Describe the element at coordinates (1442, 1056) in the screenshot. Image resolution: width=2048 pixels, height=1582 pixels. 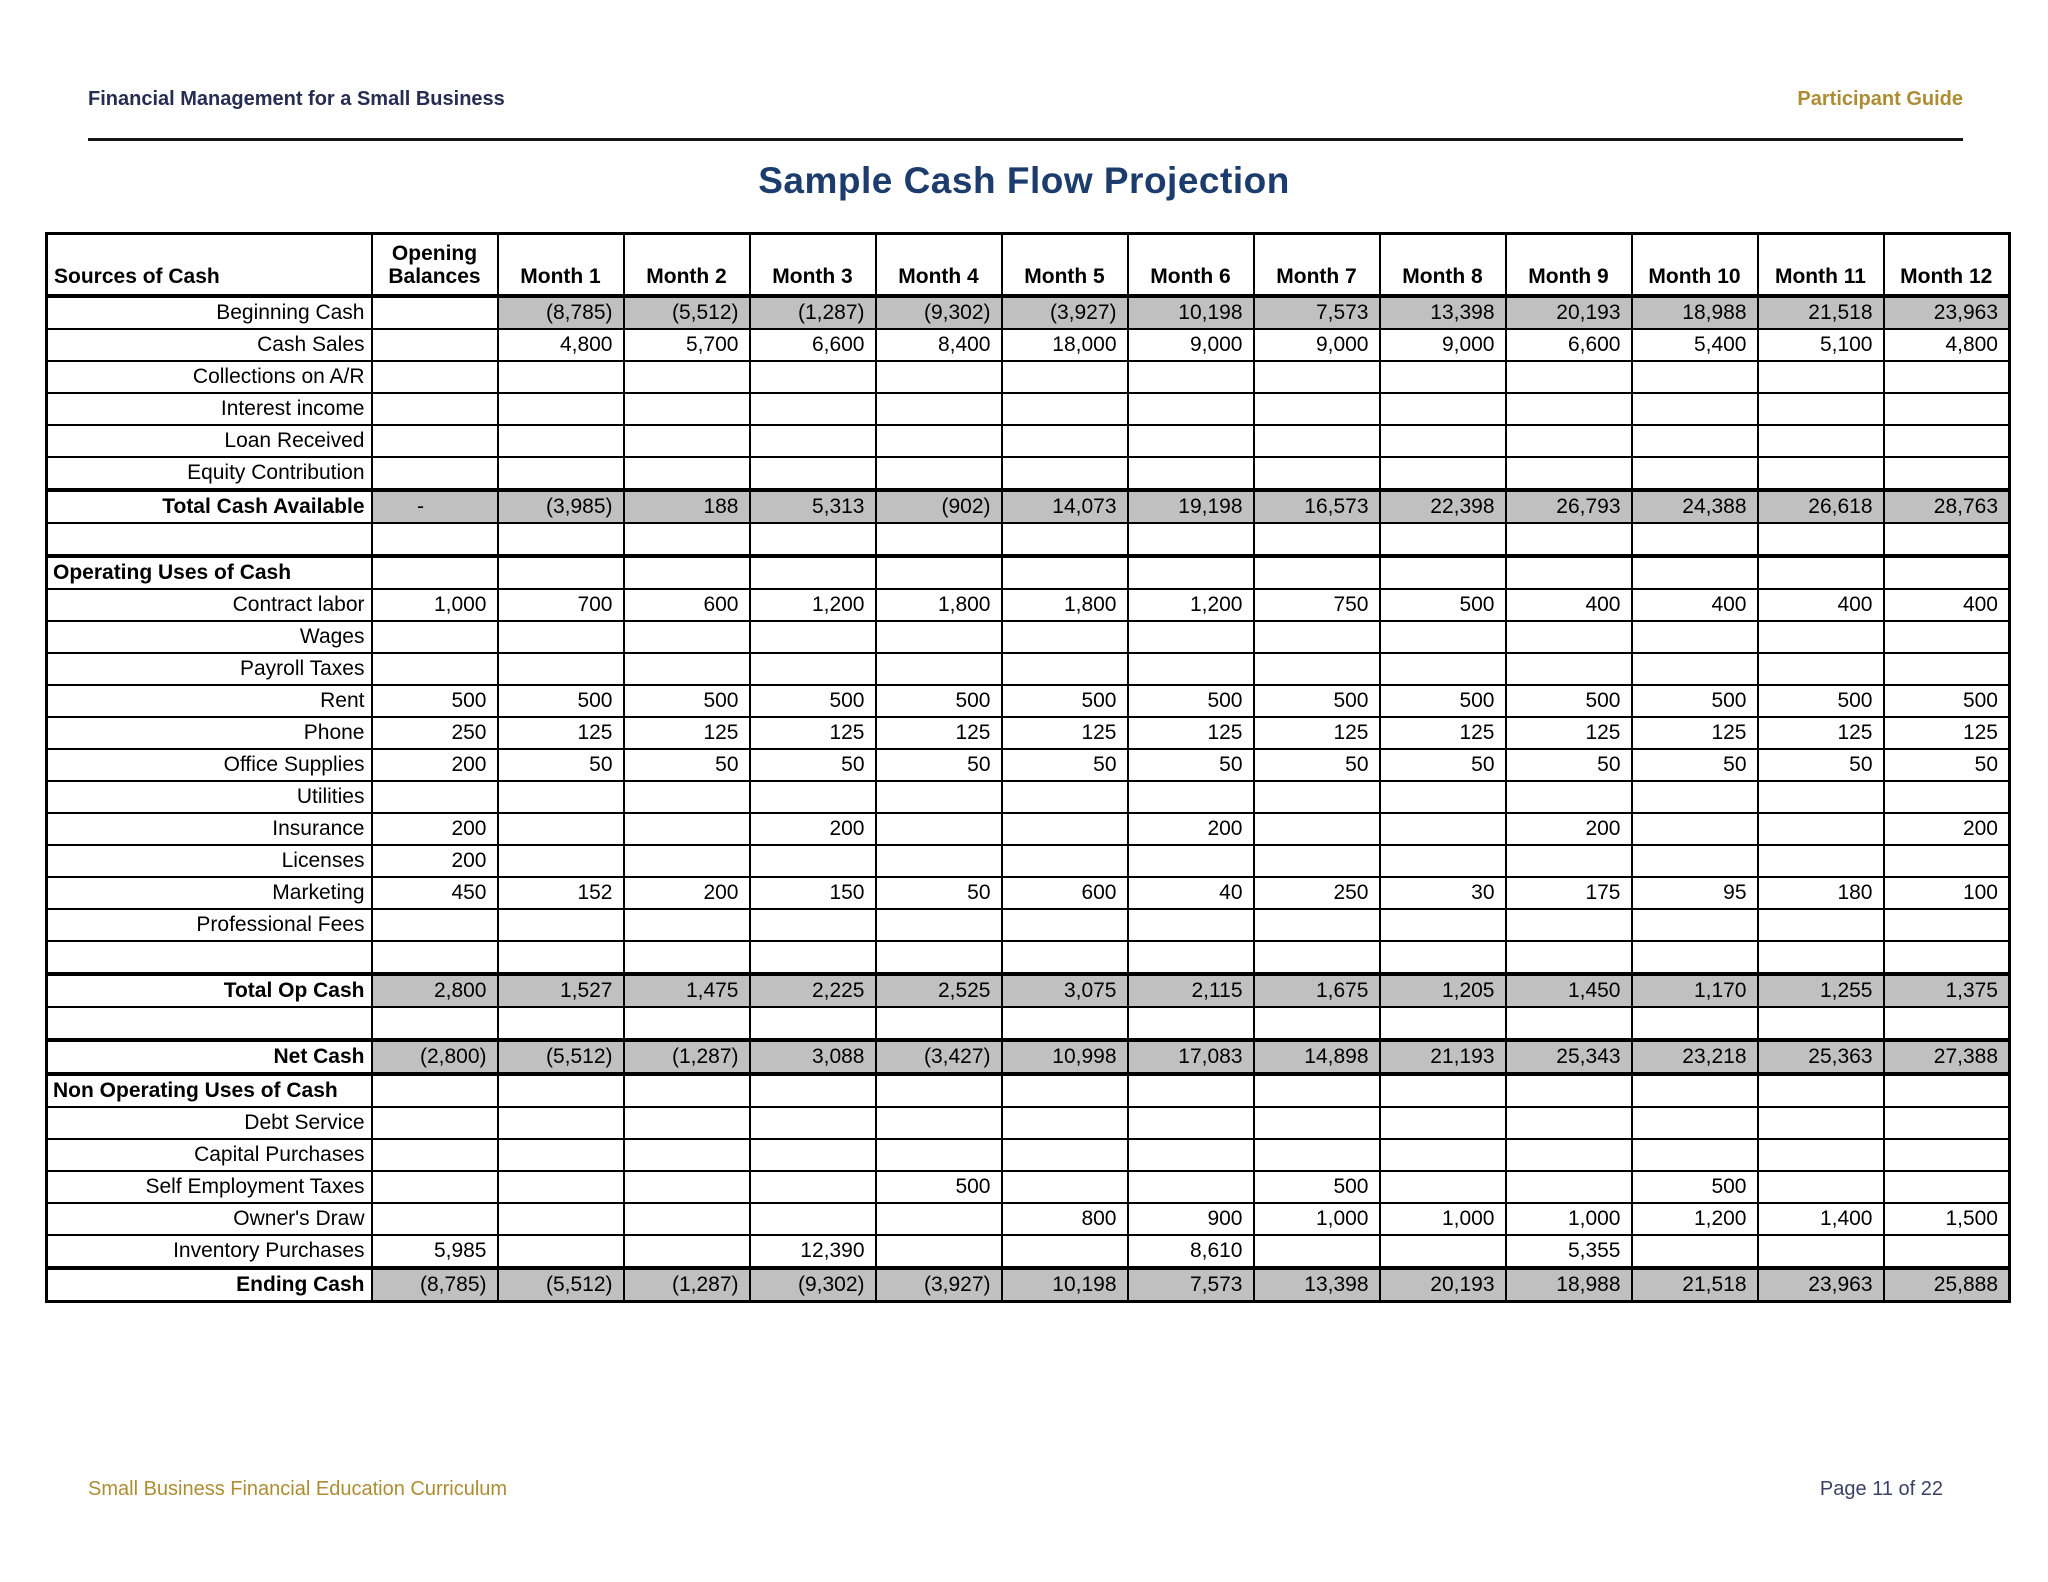
I see `cell: 21,193` at that location.